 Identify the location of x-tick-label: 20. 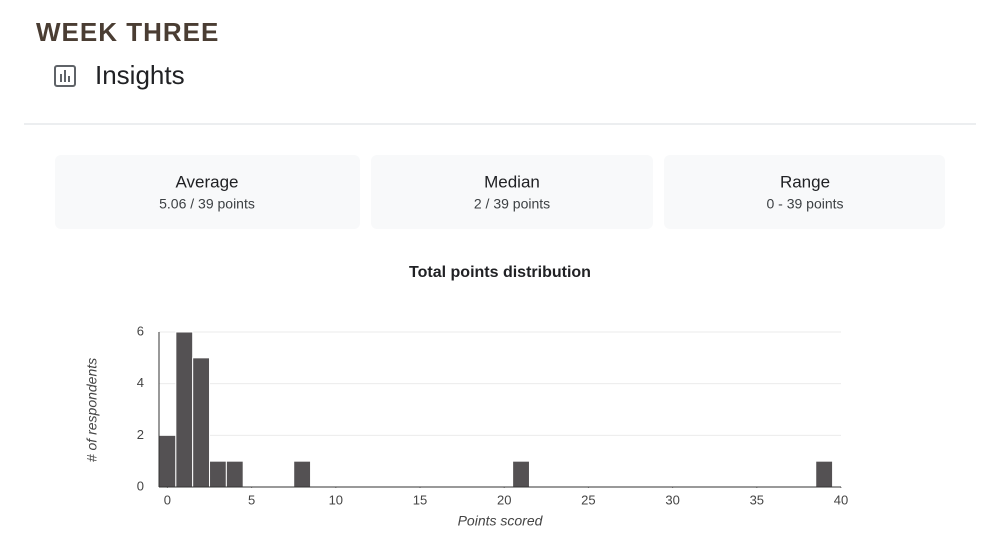
(504, 499).